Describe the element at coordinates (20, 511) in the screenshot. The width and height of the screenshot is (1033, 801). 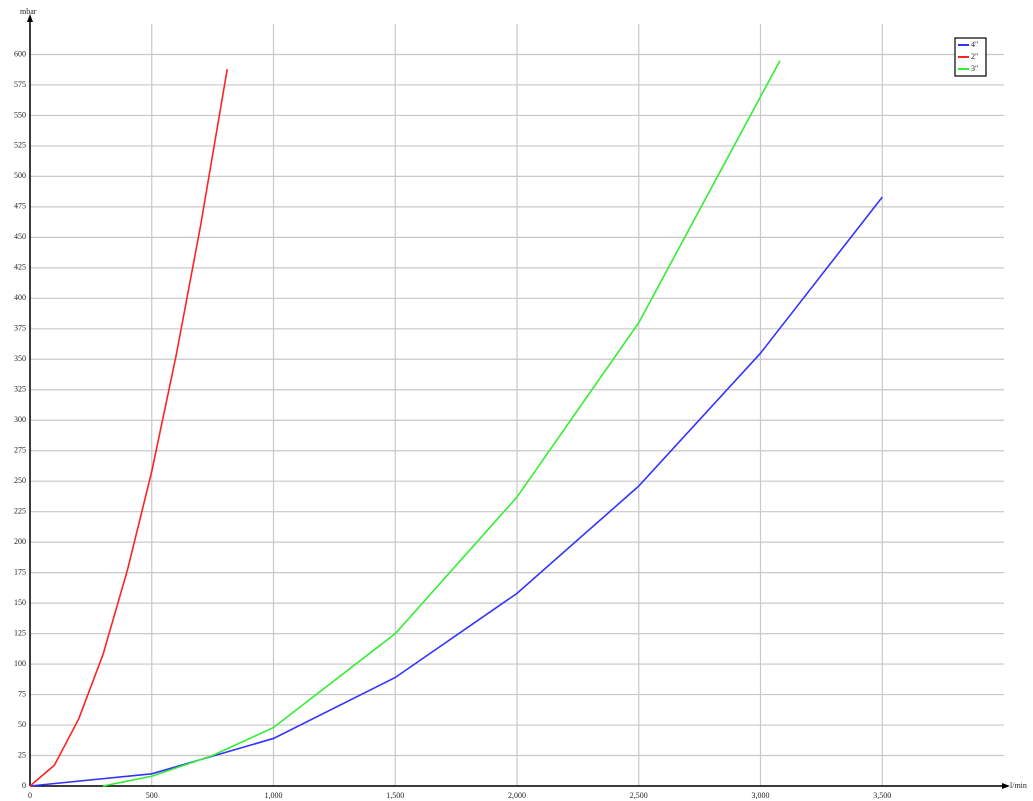
I see `y-tick-label: 225` at that location.